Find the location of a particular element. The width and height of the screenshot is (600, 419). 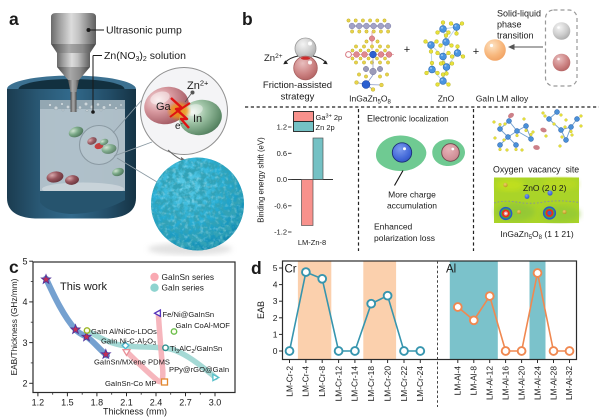

svg-text: ZnO (2 0 2) is located at coordinates (545, 188).